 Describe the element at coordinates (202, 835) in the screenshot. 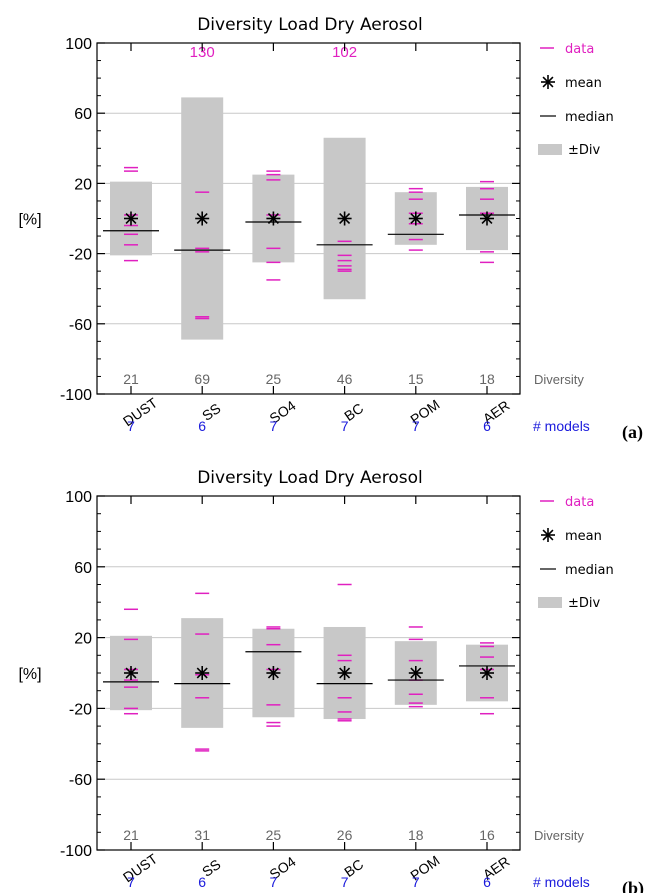

I see `diversity-value: 31` at that location.